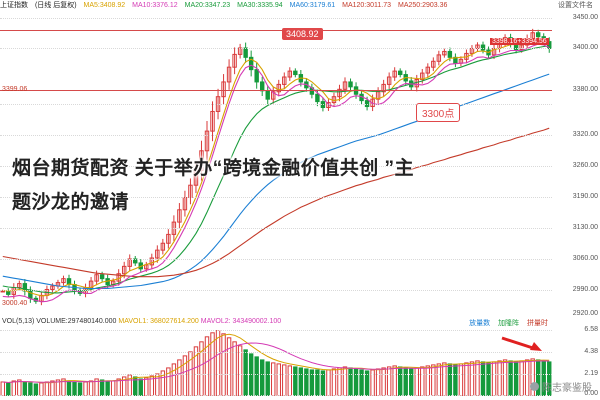  Describe the element at coordinates (272, 186) in the screenshot. I see `overlay-headline: 烟台期货配资 关于举办“跨境金融价值共创 ”主 题沙龙的邀请` at that location.